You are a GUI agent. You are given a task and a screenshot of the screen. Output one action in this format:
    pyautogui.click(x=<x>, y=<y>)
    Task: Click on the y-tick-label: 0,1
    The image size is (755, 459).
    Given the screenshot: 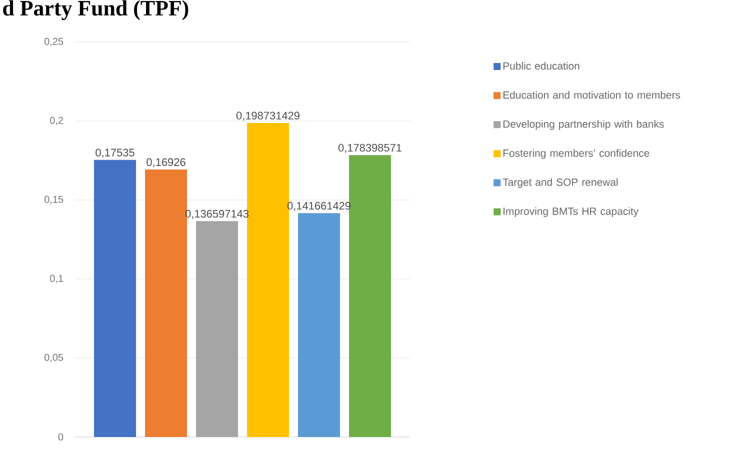 What is the action you would take?
    pyautogui.click(x=57, y=279)
    